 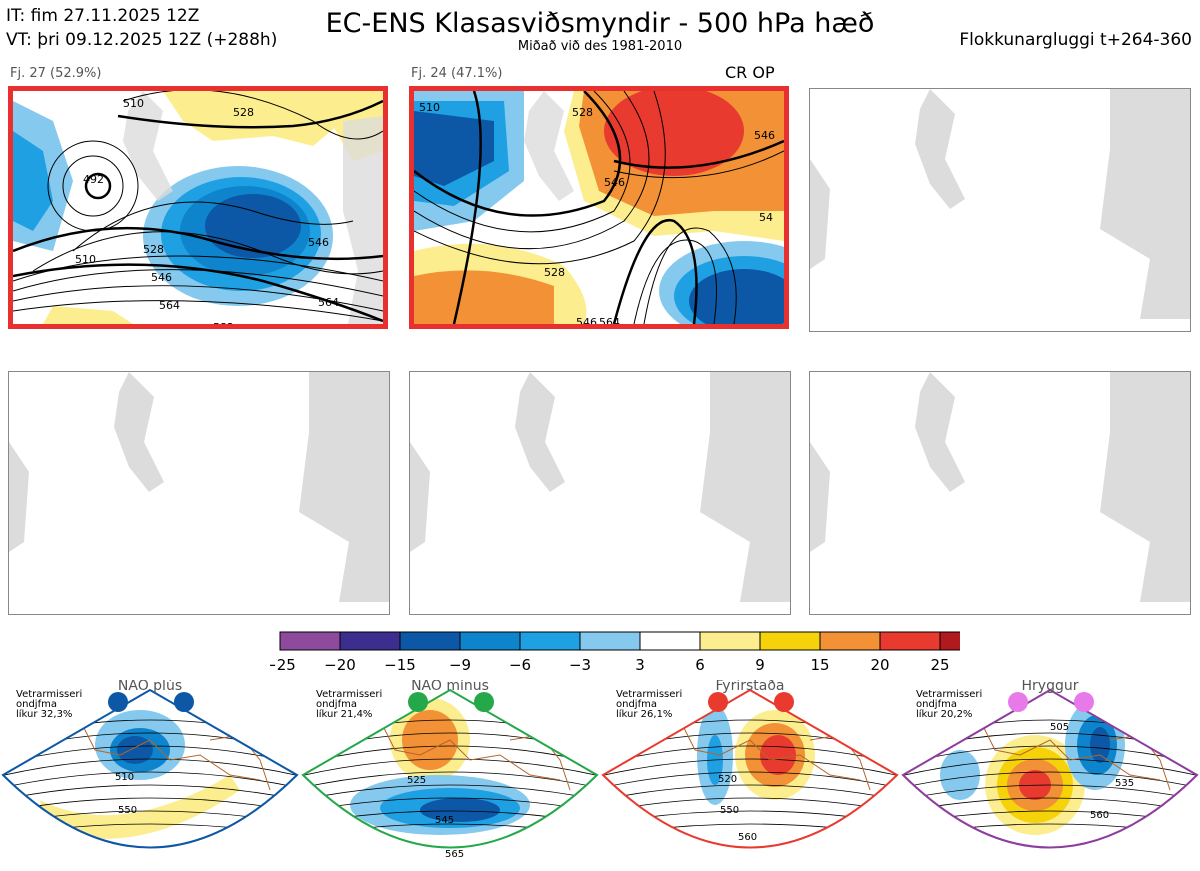 What do you see at coordinates (223, 322) in the screenshot?
I see `contour-label: 582` at bounding box center [223, 322].